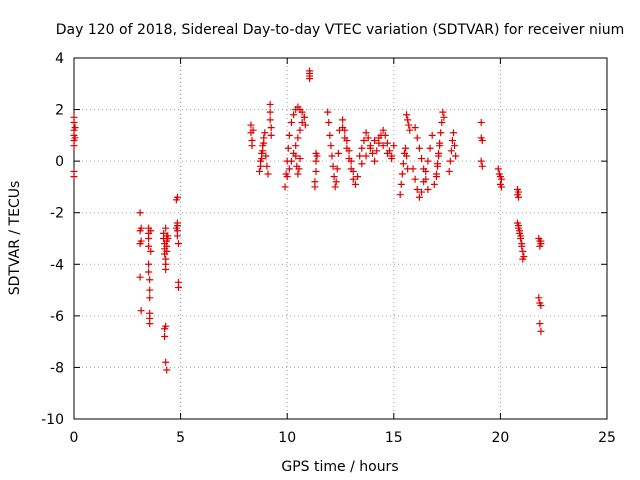 The height and width of the screenshot is (480, 640). I want to click on x-axis-label: GPS time / hours, so click(339, 467).